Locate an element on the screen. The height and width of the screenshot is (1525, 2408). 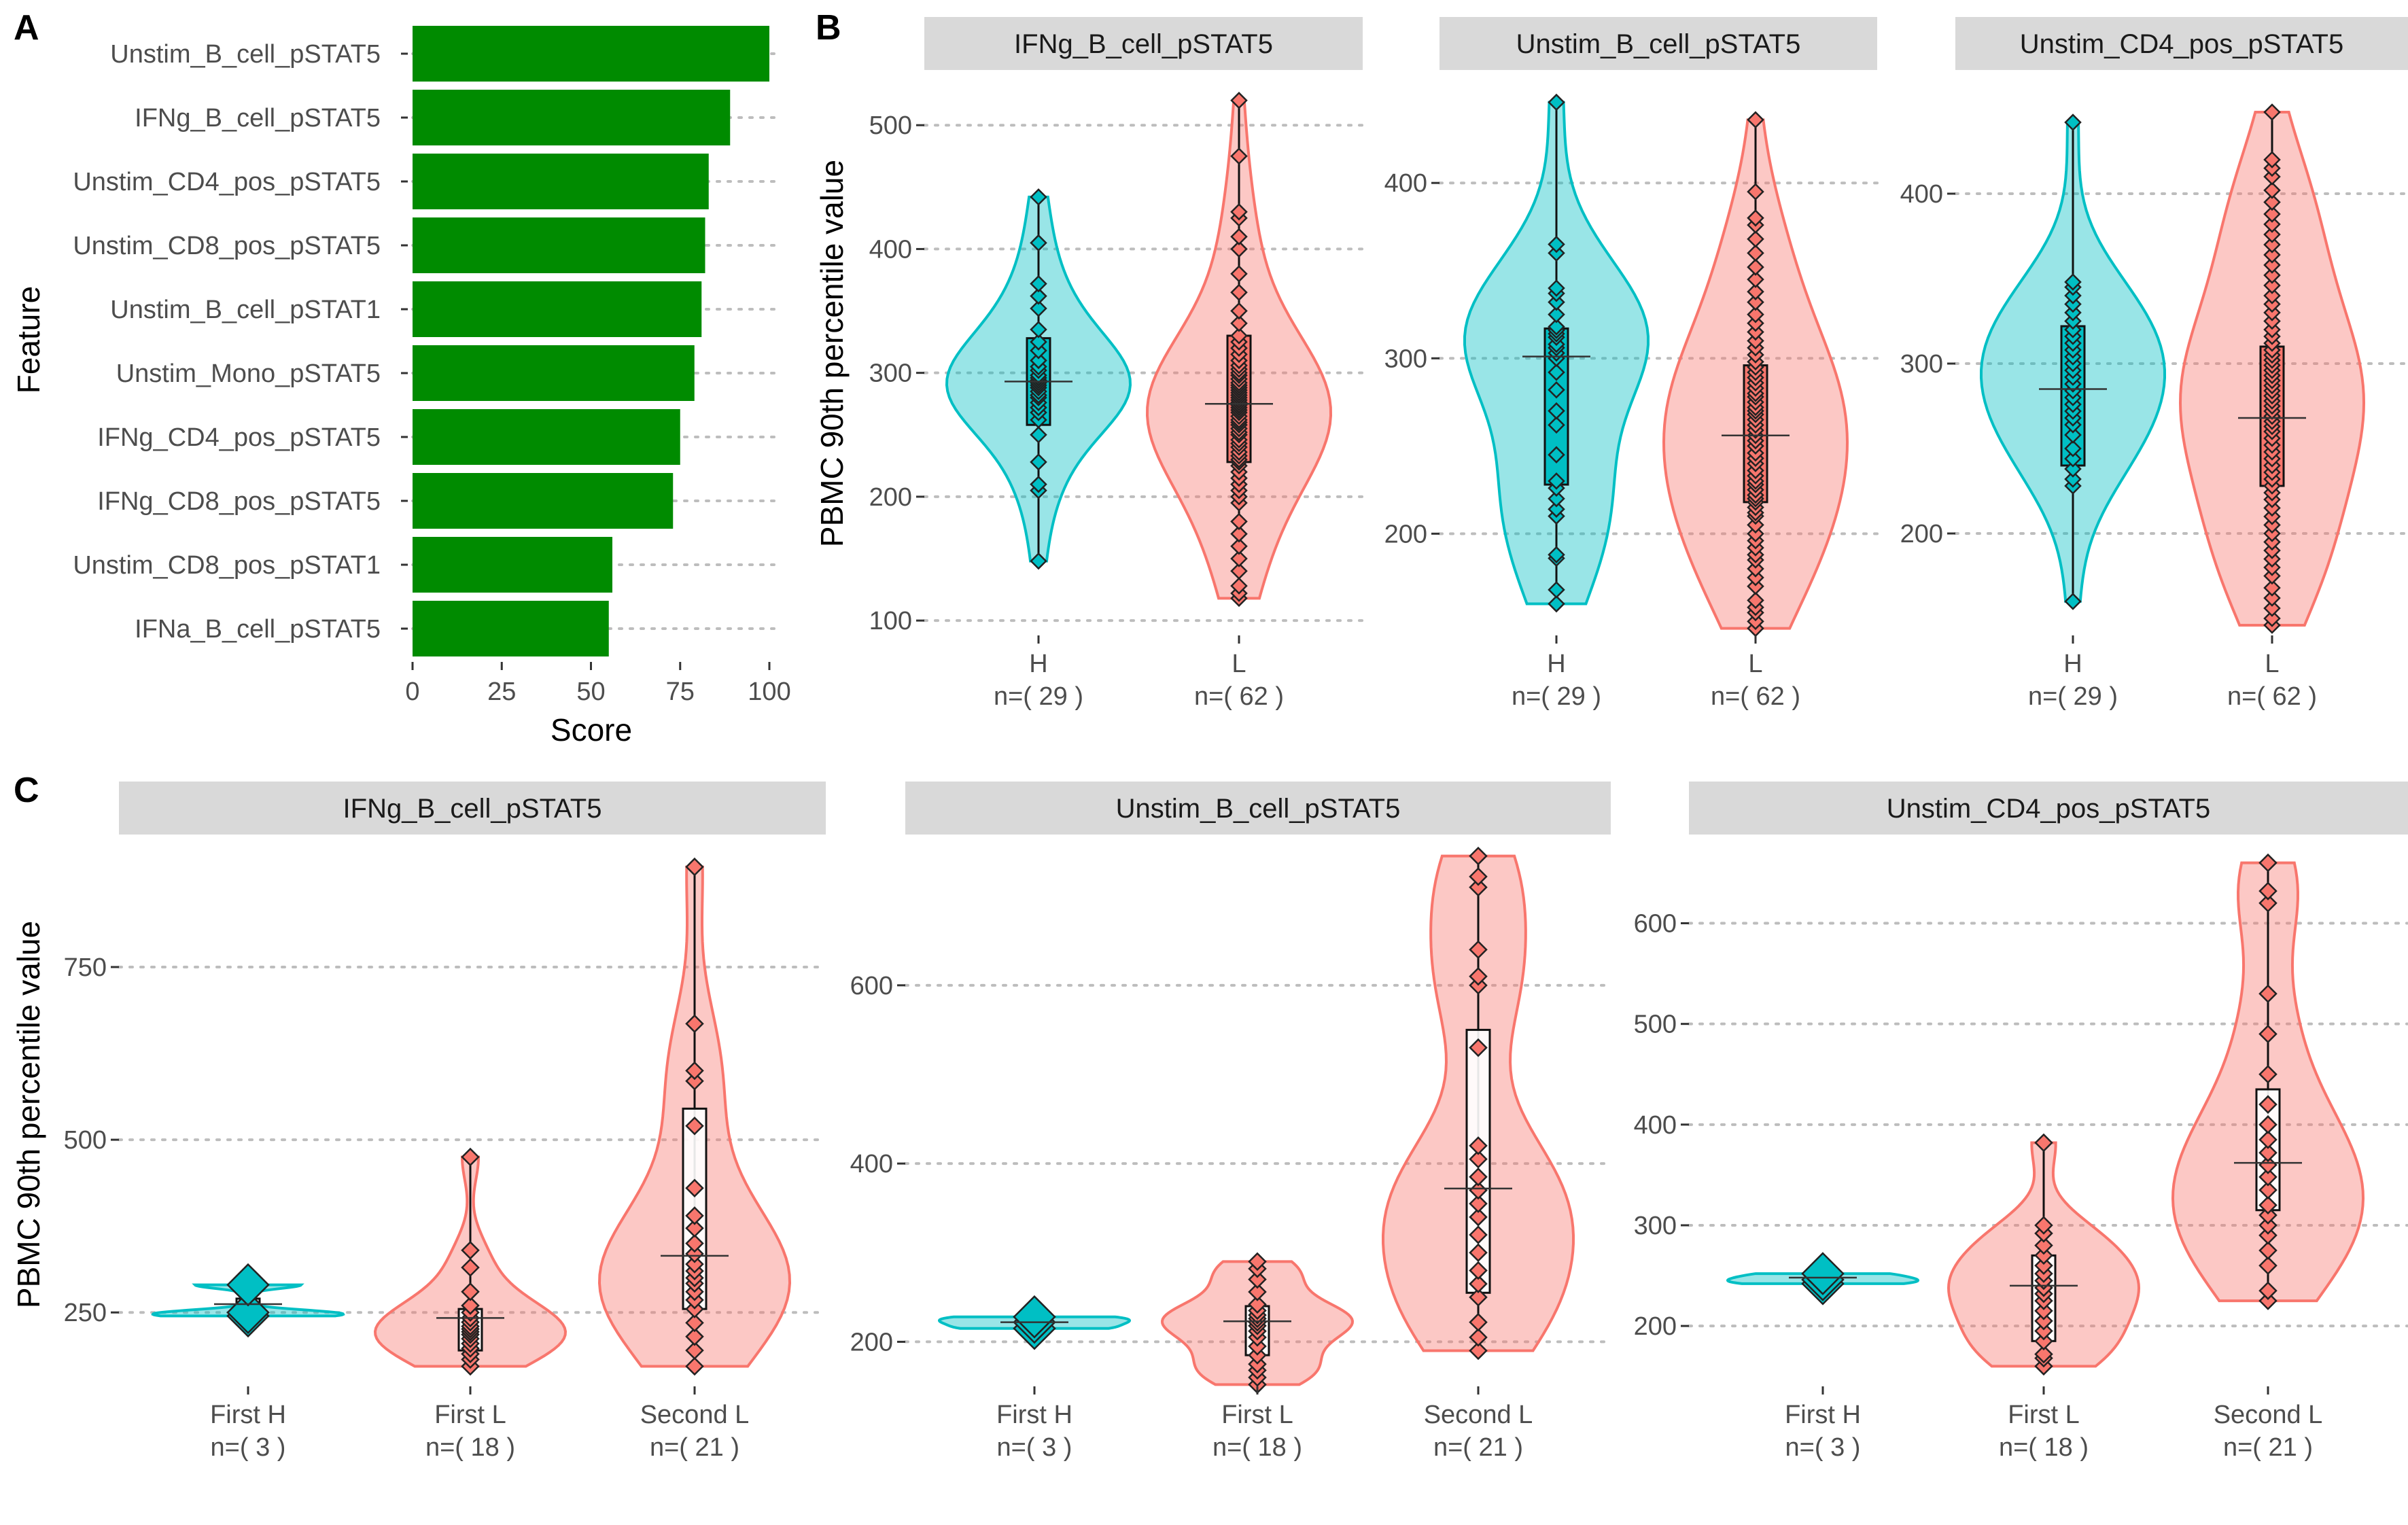
group-label: Second L is located at coordinates (1478, 1415).